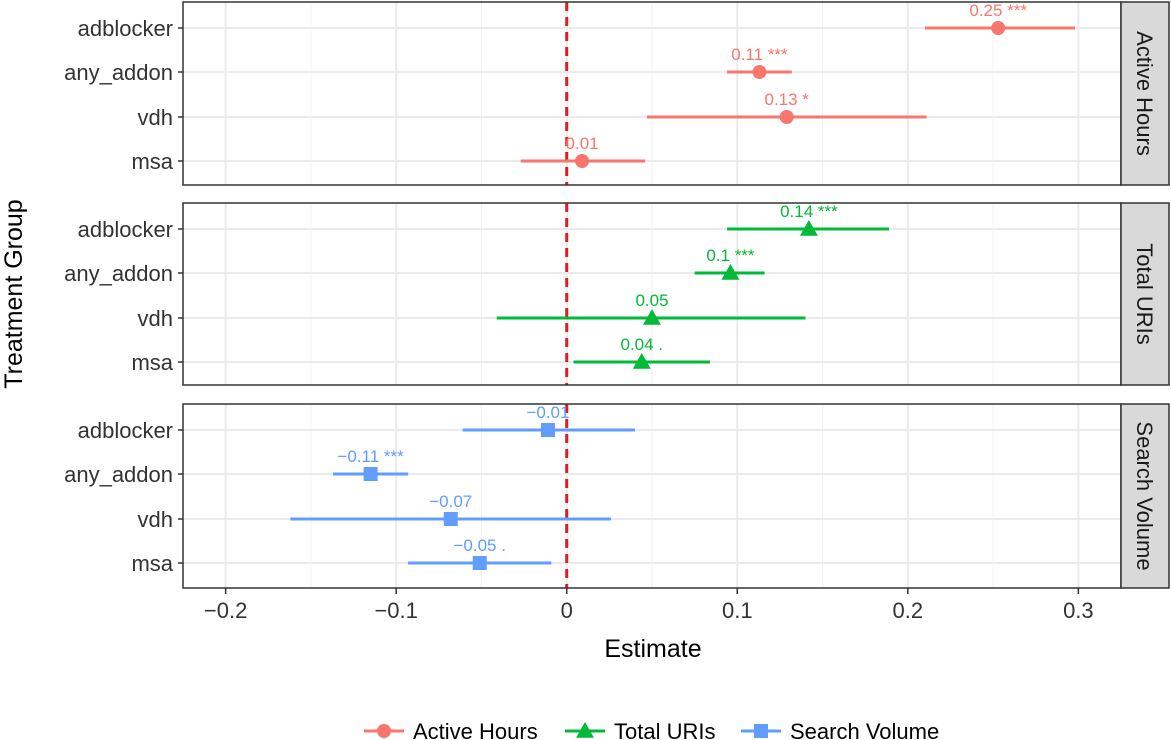 Image resolution: width=1171 pixels, height=740 pixels. I want to click on facet-strip-label: Total URIs, so click(1144, 293).